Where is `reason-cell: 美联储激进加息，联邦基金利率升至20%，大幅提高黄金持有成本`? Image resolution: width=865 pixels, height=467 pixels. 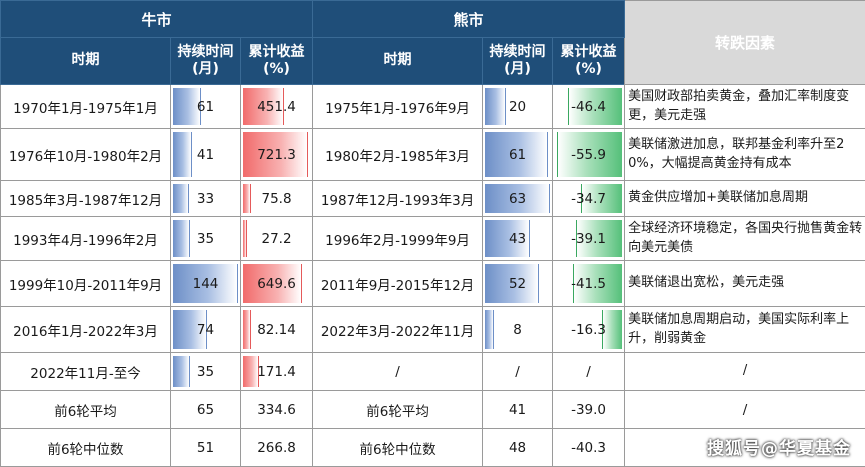 reason-cell: 美联储激进加息，联邦基金利率升至20%，大幅提高黄金持有成本 is located at coordinates (744, 154).